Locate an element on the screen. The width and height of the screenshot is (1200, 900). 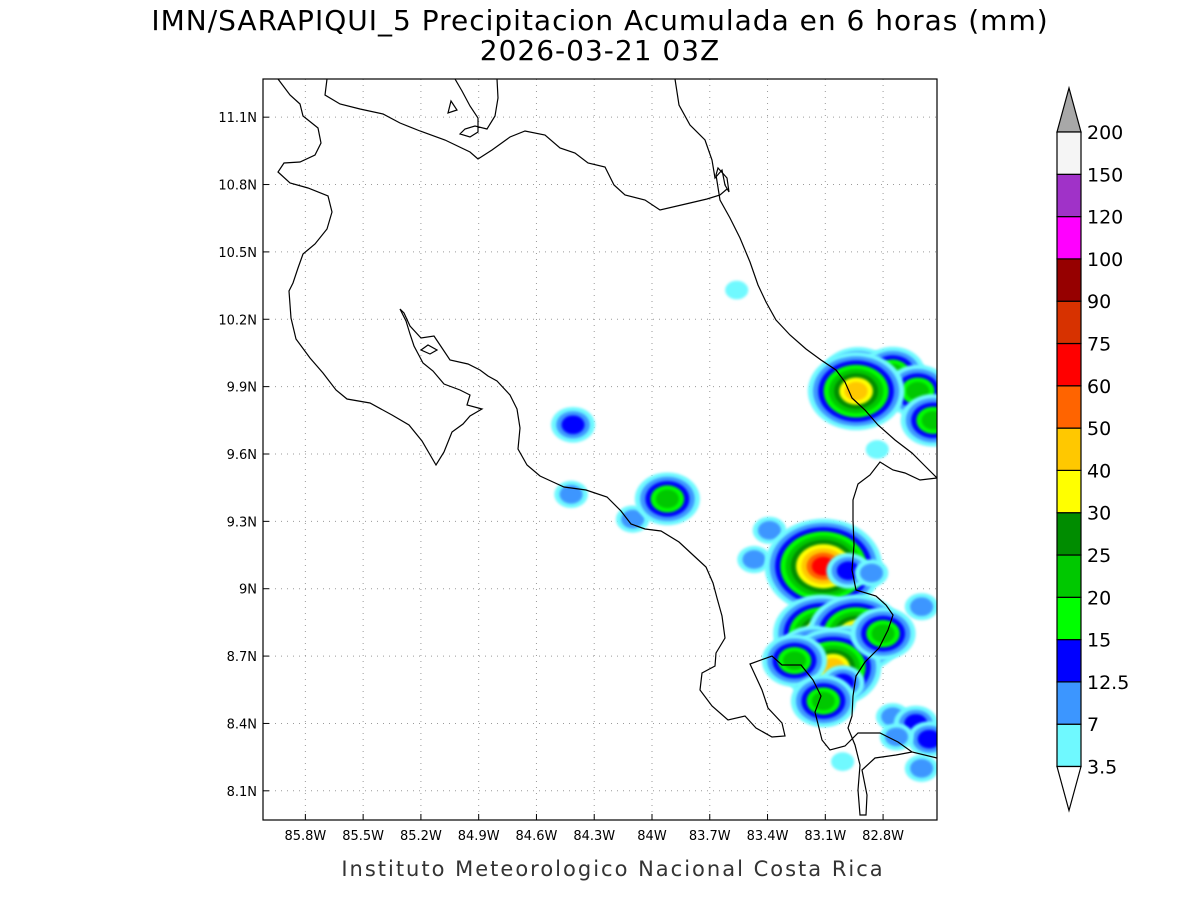
colorbar-label: 60 is located at coordinates (1099, 387).